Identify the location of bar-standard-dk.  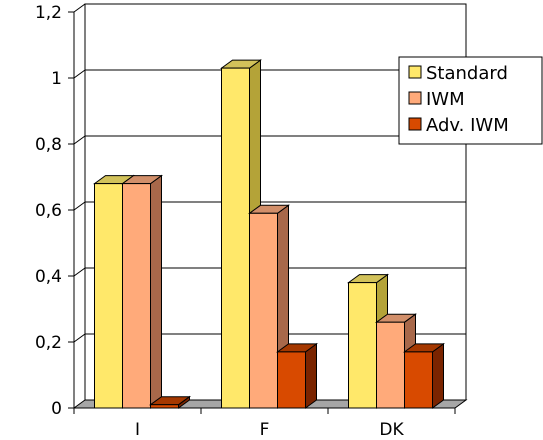
(368, 341).